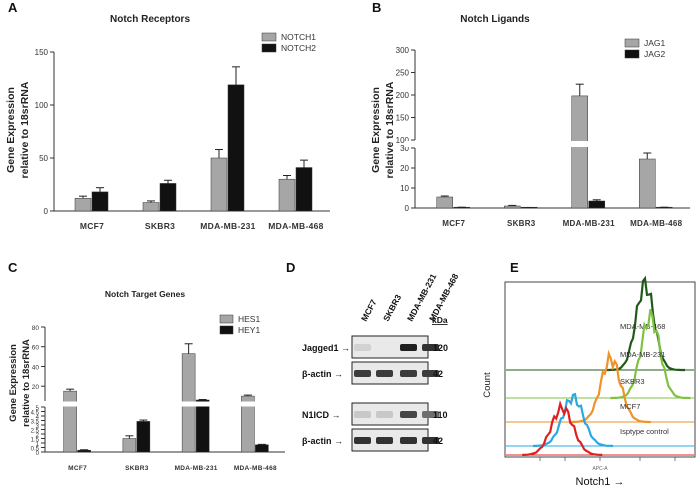  What do you see at coordinates (403, 73) in the screenshot?
I see `y-tick-label: 250` at bounding box center [403, 73].